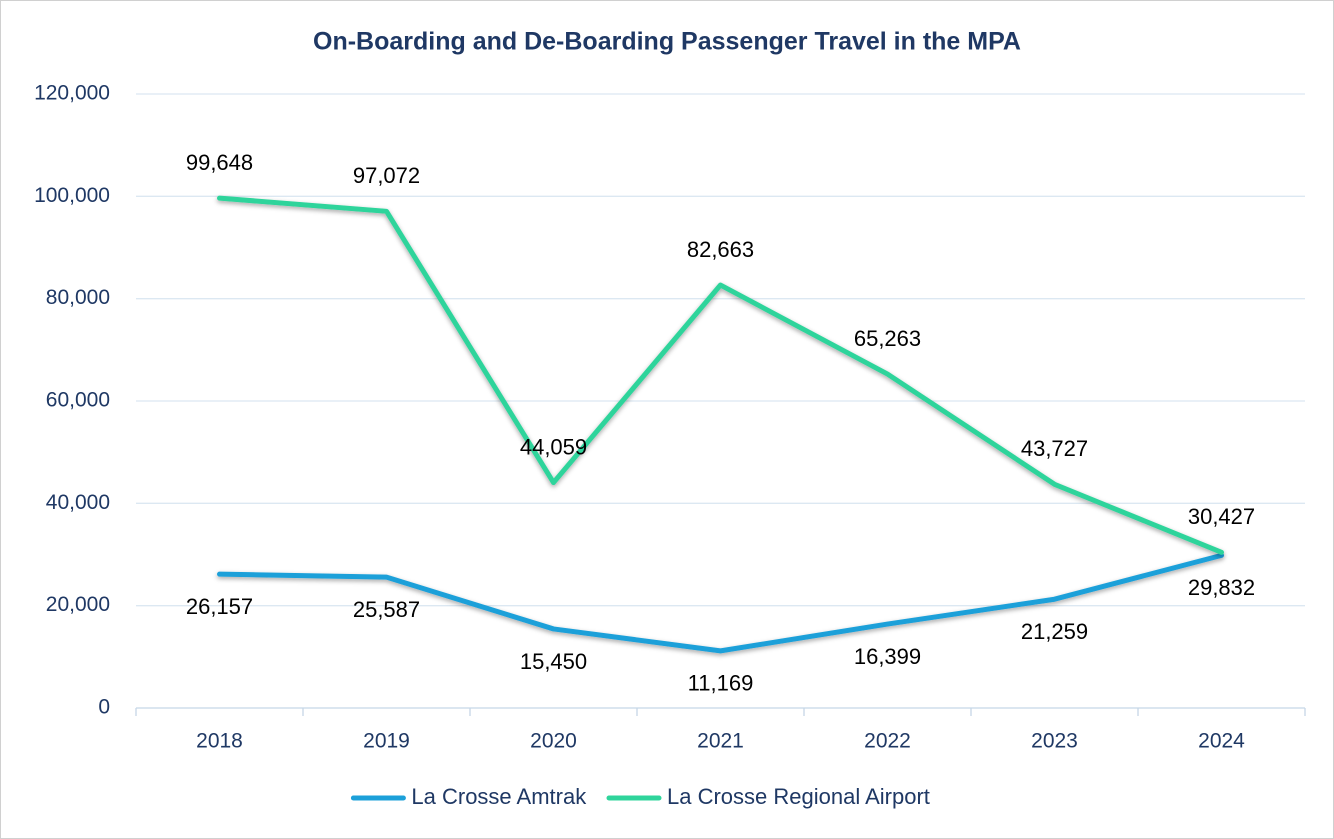 The width and height of the screenshot is (1334, 839). I want to click on y-tick-label: 40,000, so click(78, 502).